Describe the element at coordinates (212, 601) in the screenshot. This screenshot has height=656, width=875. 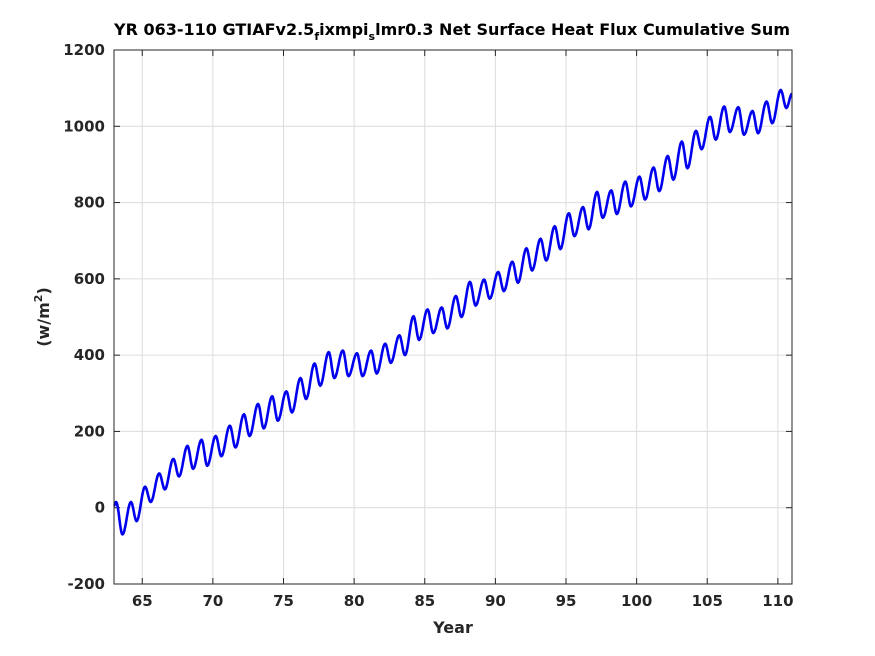
I see `x-tick-label: 70` at that location.